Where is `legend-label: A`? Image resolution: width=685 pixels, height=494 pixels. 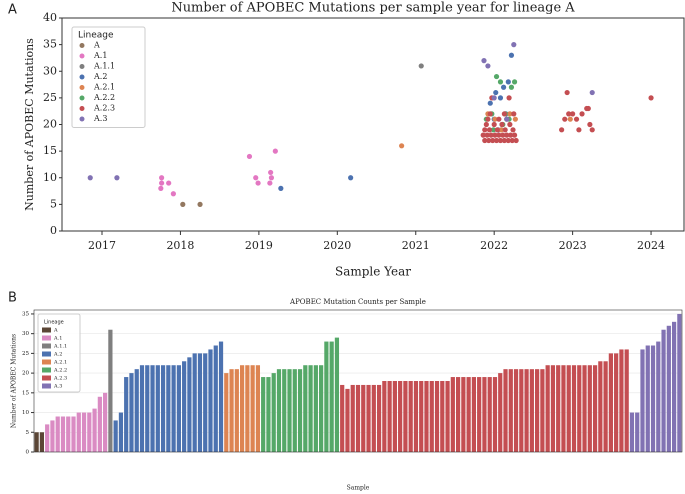 legend-label: A is located at coordinates (55, 331).